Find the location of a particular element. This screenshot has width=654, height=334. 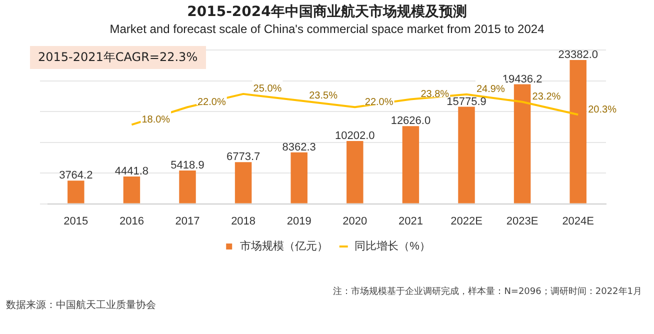

x-tick-label: 2020 is located at coordinates (355, 221).